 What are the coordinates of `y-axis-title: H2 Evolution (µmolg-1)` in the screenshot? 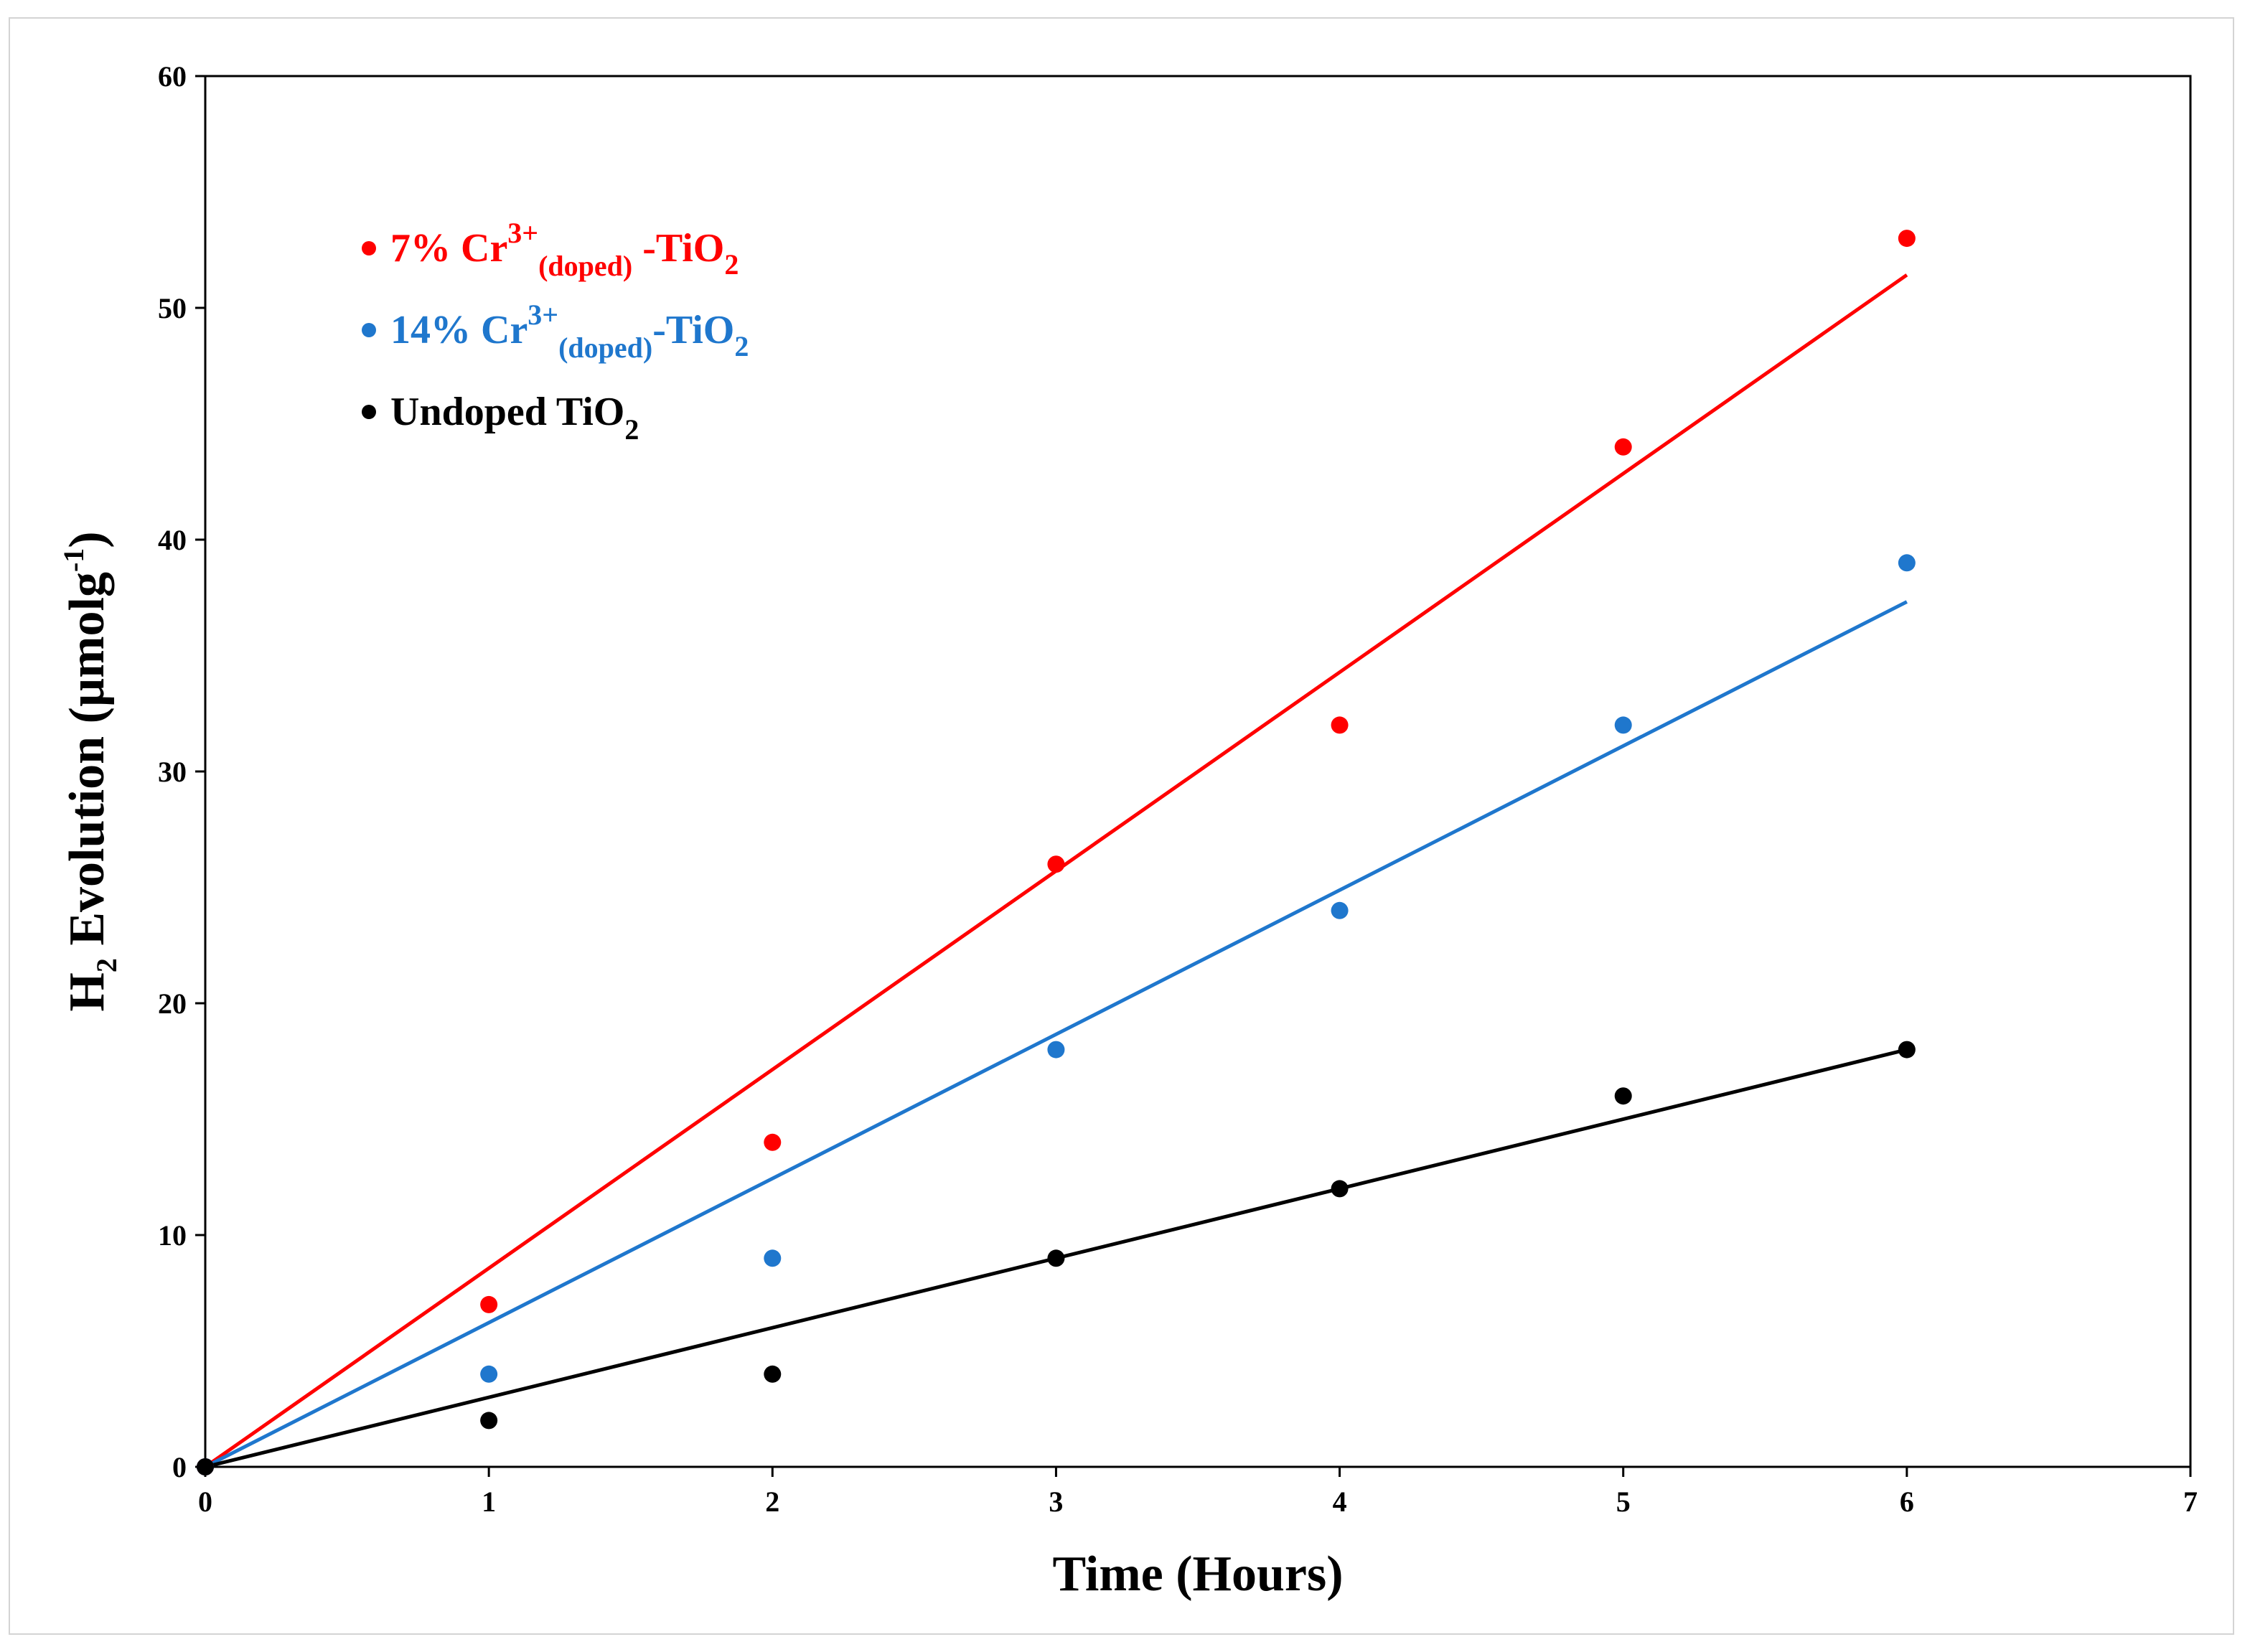 It's located at (90, 771).